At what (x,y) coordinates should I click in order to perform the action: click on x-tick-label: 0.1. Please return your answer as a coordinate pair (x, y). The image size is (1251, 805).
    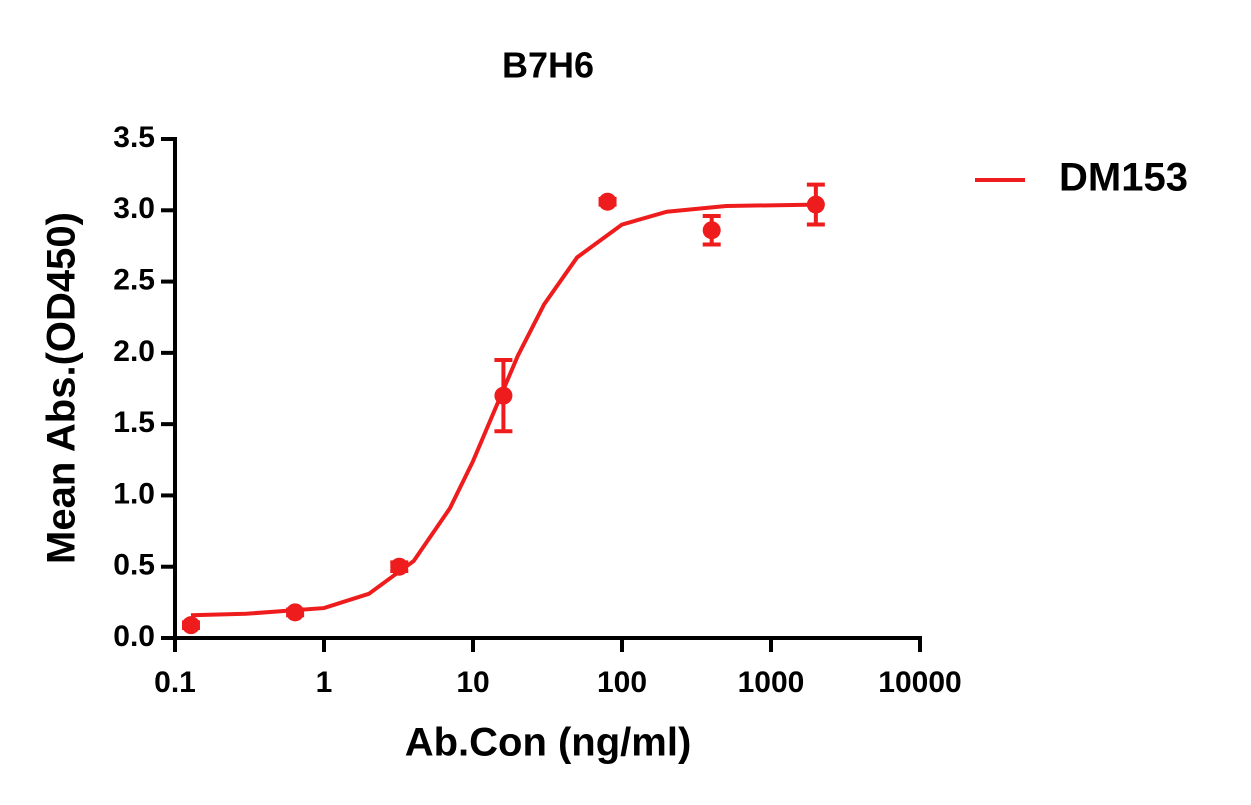
    Looking at the image, I should click on (175, 682).